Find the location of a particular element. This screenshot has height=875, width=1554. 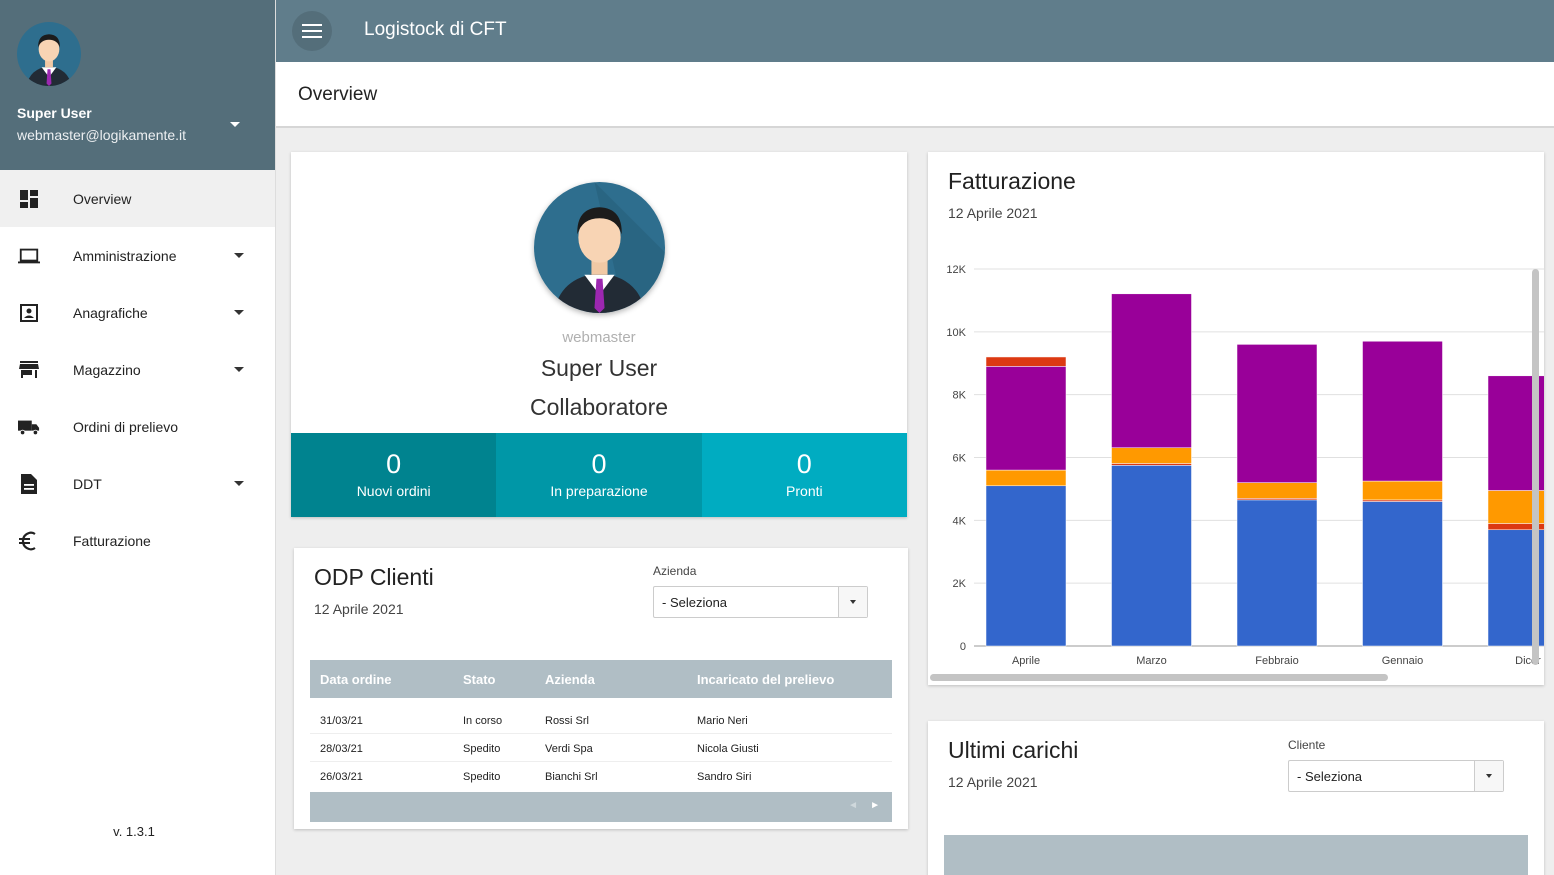

column-header: Azienda is located at coordinates (570, 679).